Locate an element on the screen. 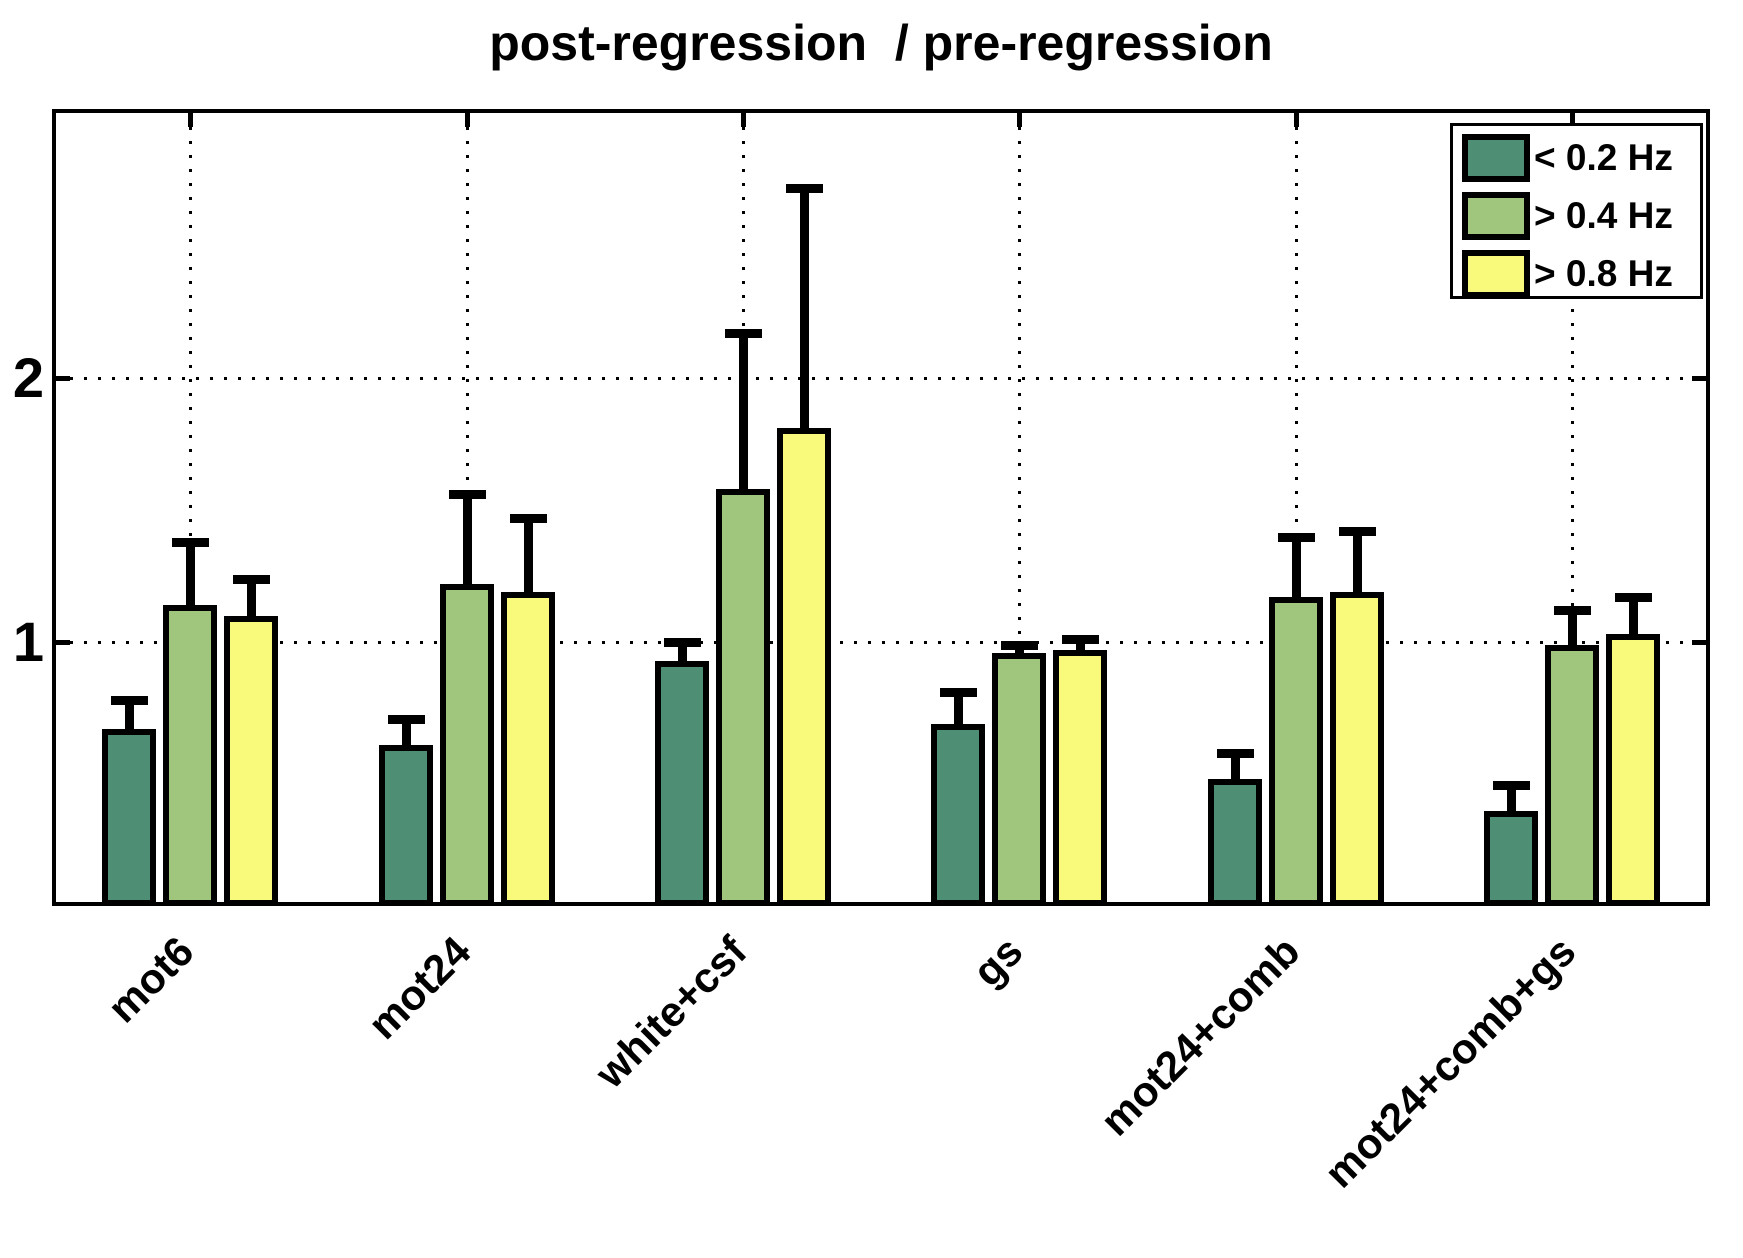  legend-entry: > 0.4 Hz is located at coordinates (1576, 216).